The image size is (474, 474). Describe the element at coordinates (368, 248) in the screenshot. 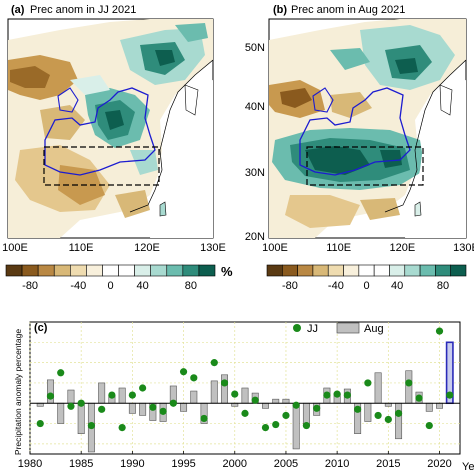

I see `panel-b-x-ticks: 100E 110E 120E 130E` at that location.